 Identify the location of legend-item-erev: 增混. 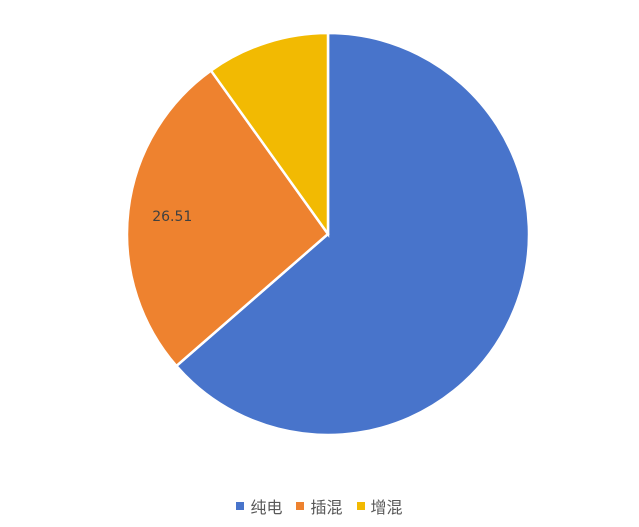
(379, 506).